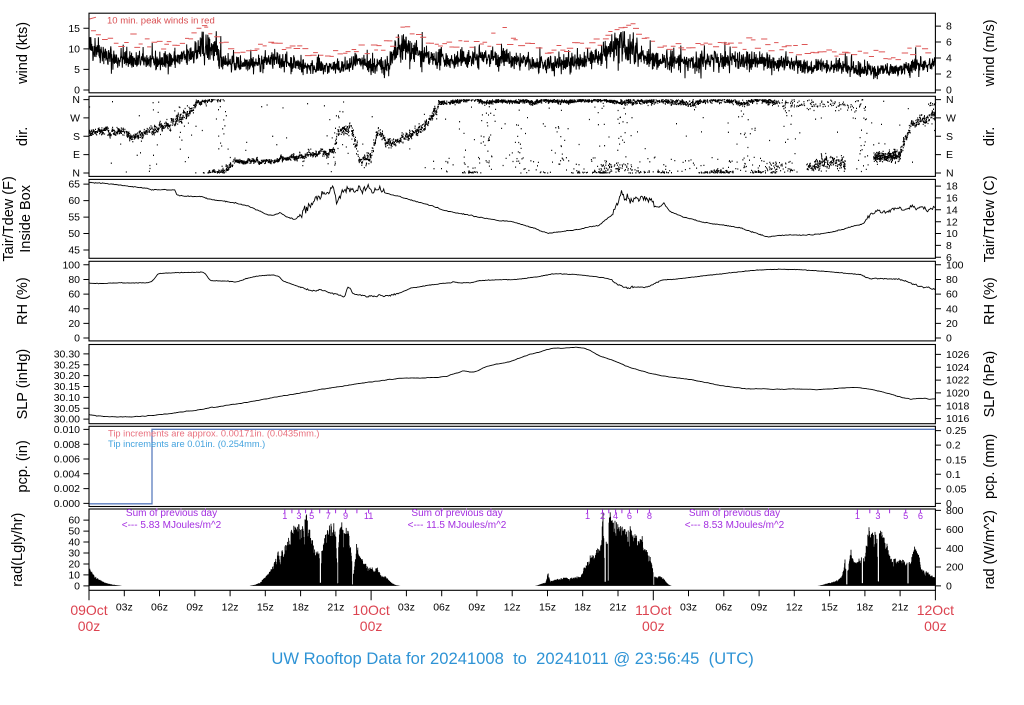 This screenshot has height=705, width=1024. I want to click on svg-text: 65, so click(74, 185).